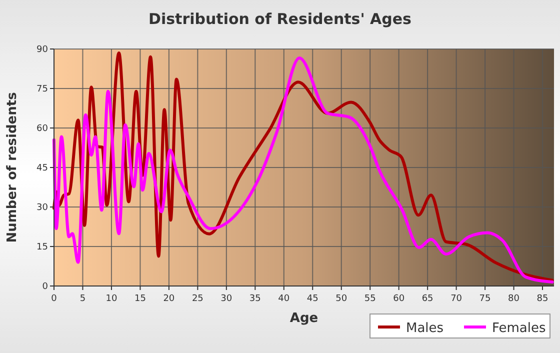 The width and height of the screenshot is (560, 353). Describe the element at coordinates (42, 208) in the screenshot. I see `y-tick-label: 30` at that location.